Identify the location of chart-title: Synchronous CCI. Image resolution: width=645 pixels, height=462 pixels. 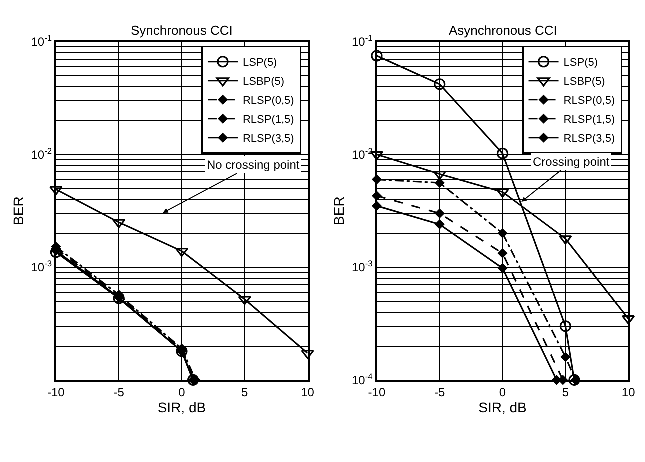
(182, 30).